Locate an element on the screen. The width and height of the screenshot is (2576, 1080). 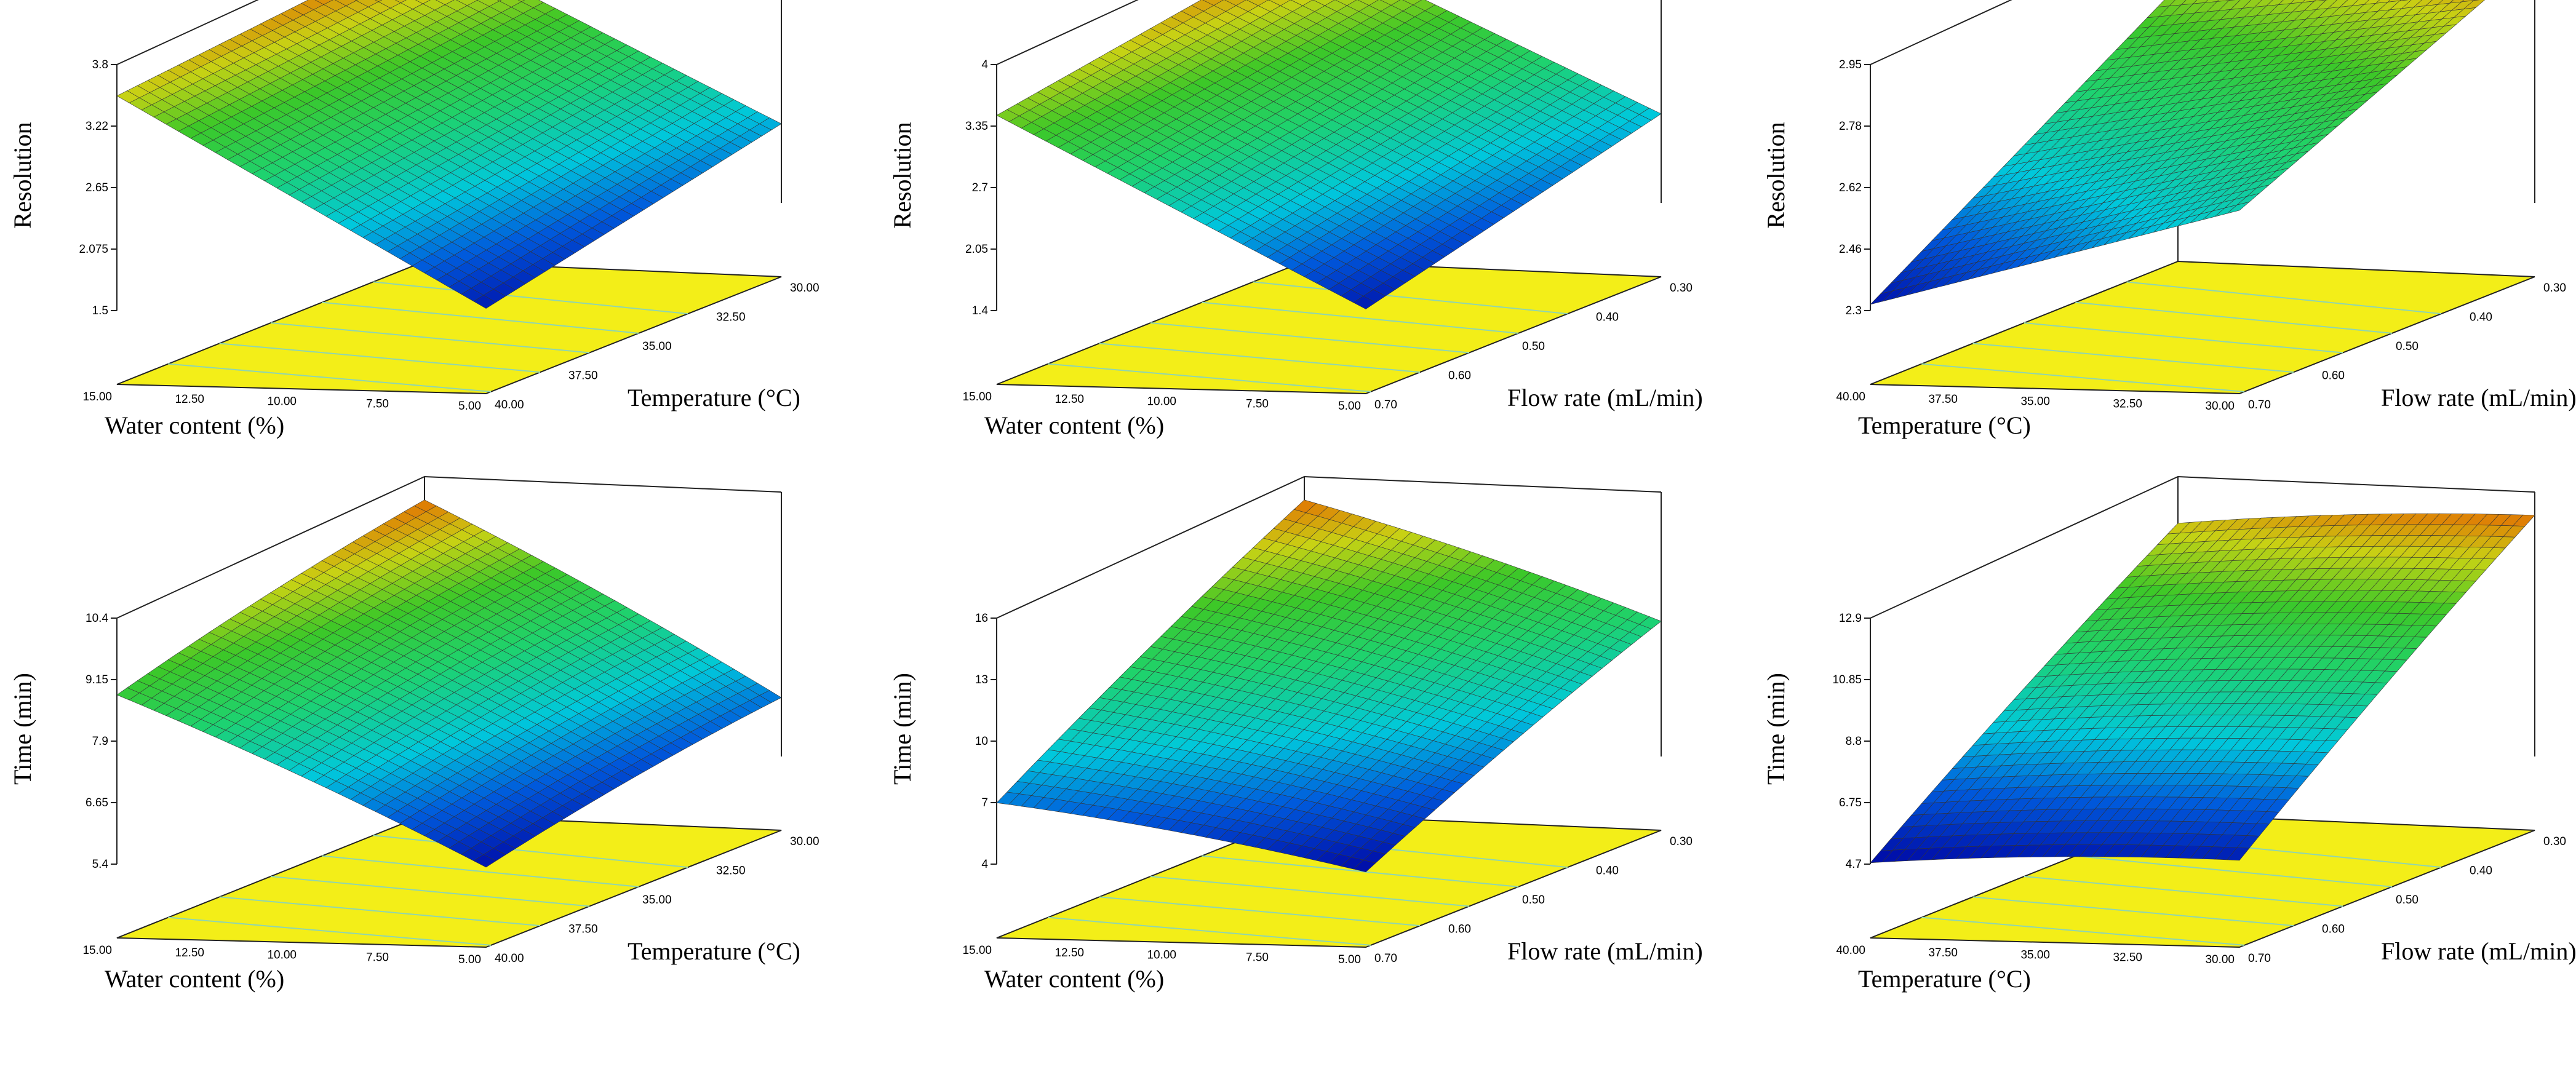
left-tick-label: 30.00 is located at coordinates (2220, 406).